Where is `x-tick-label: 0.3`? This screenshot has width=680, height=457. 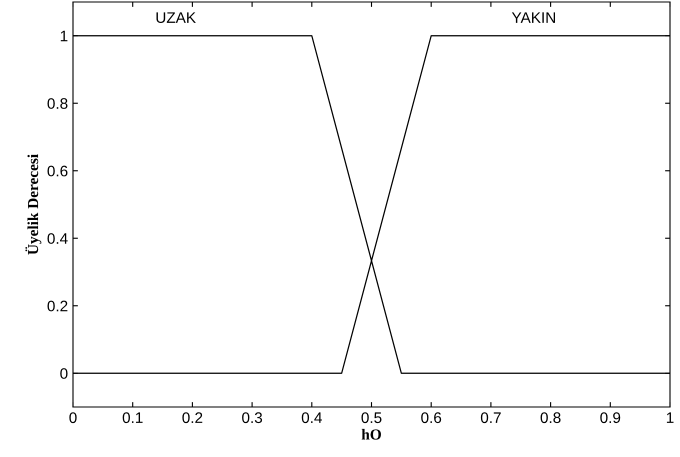 x-tick-label: 0.3 is located at coordinates (252, 418).